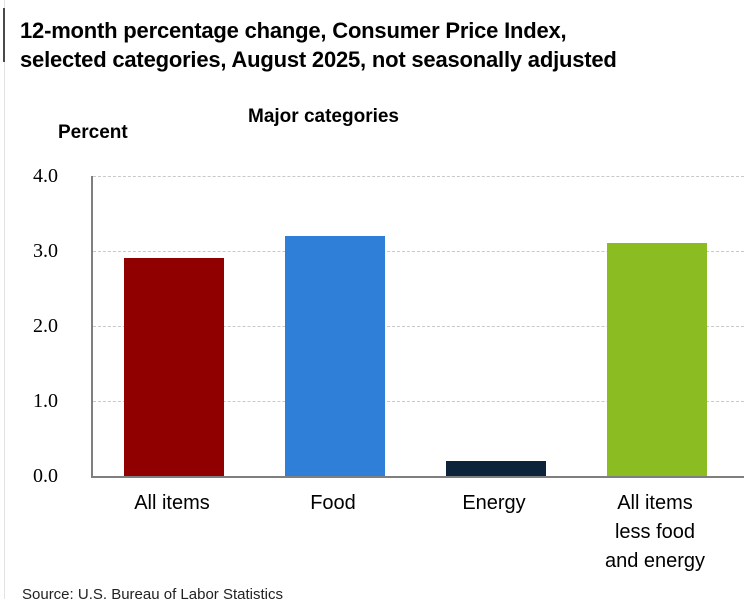 The height and width of the screenshot is (599, 744). Describe the element at coordinates (496, 468) in the screenshot. I see `bar-energy` at that location.